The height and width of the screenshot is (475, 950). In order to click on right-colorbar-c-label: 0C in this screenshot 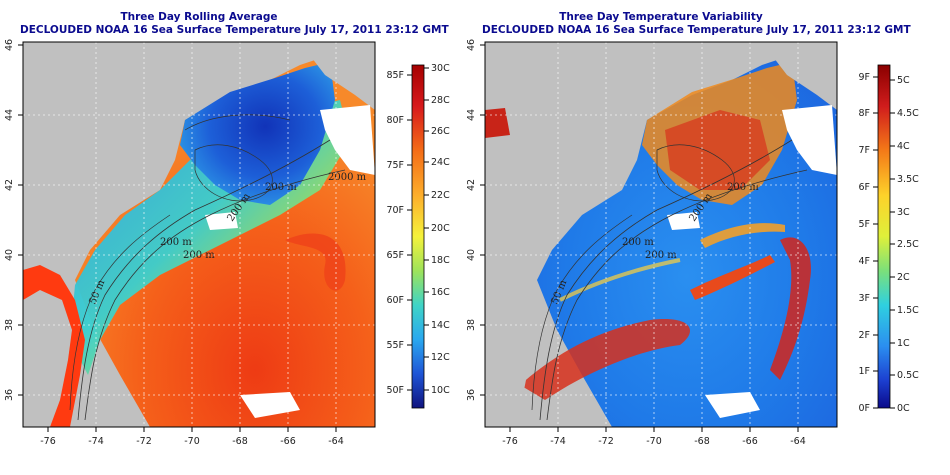, I will do `click(903, 408)`.